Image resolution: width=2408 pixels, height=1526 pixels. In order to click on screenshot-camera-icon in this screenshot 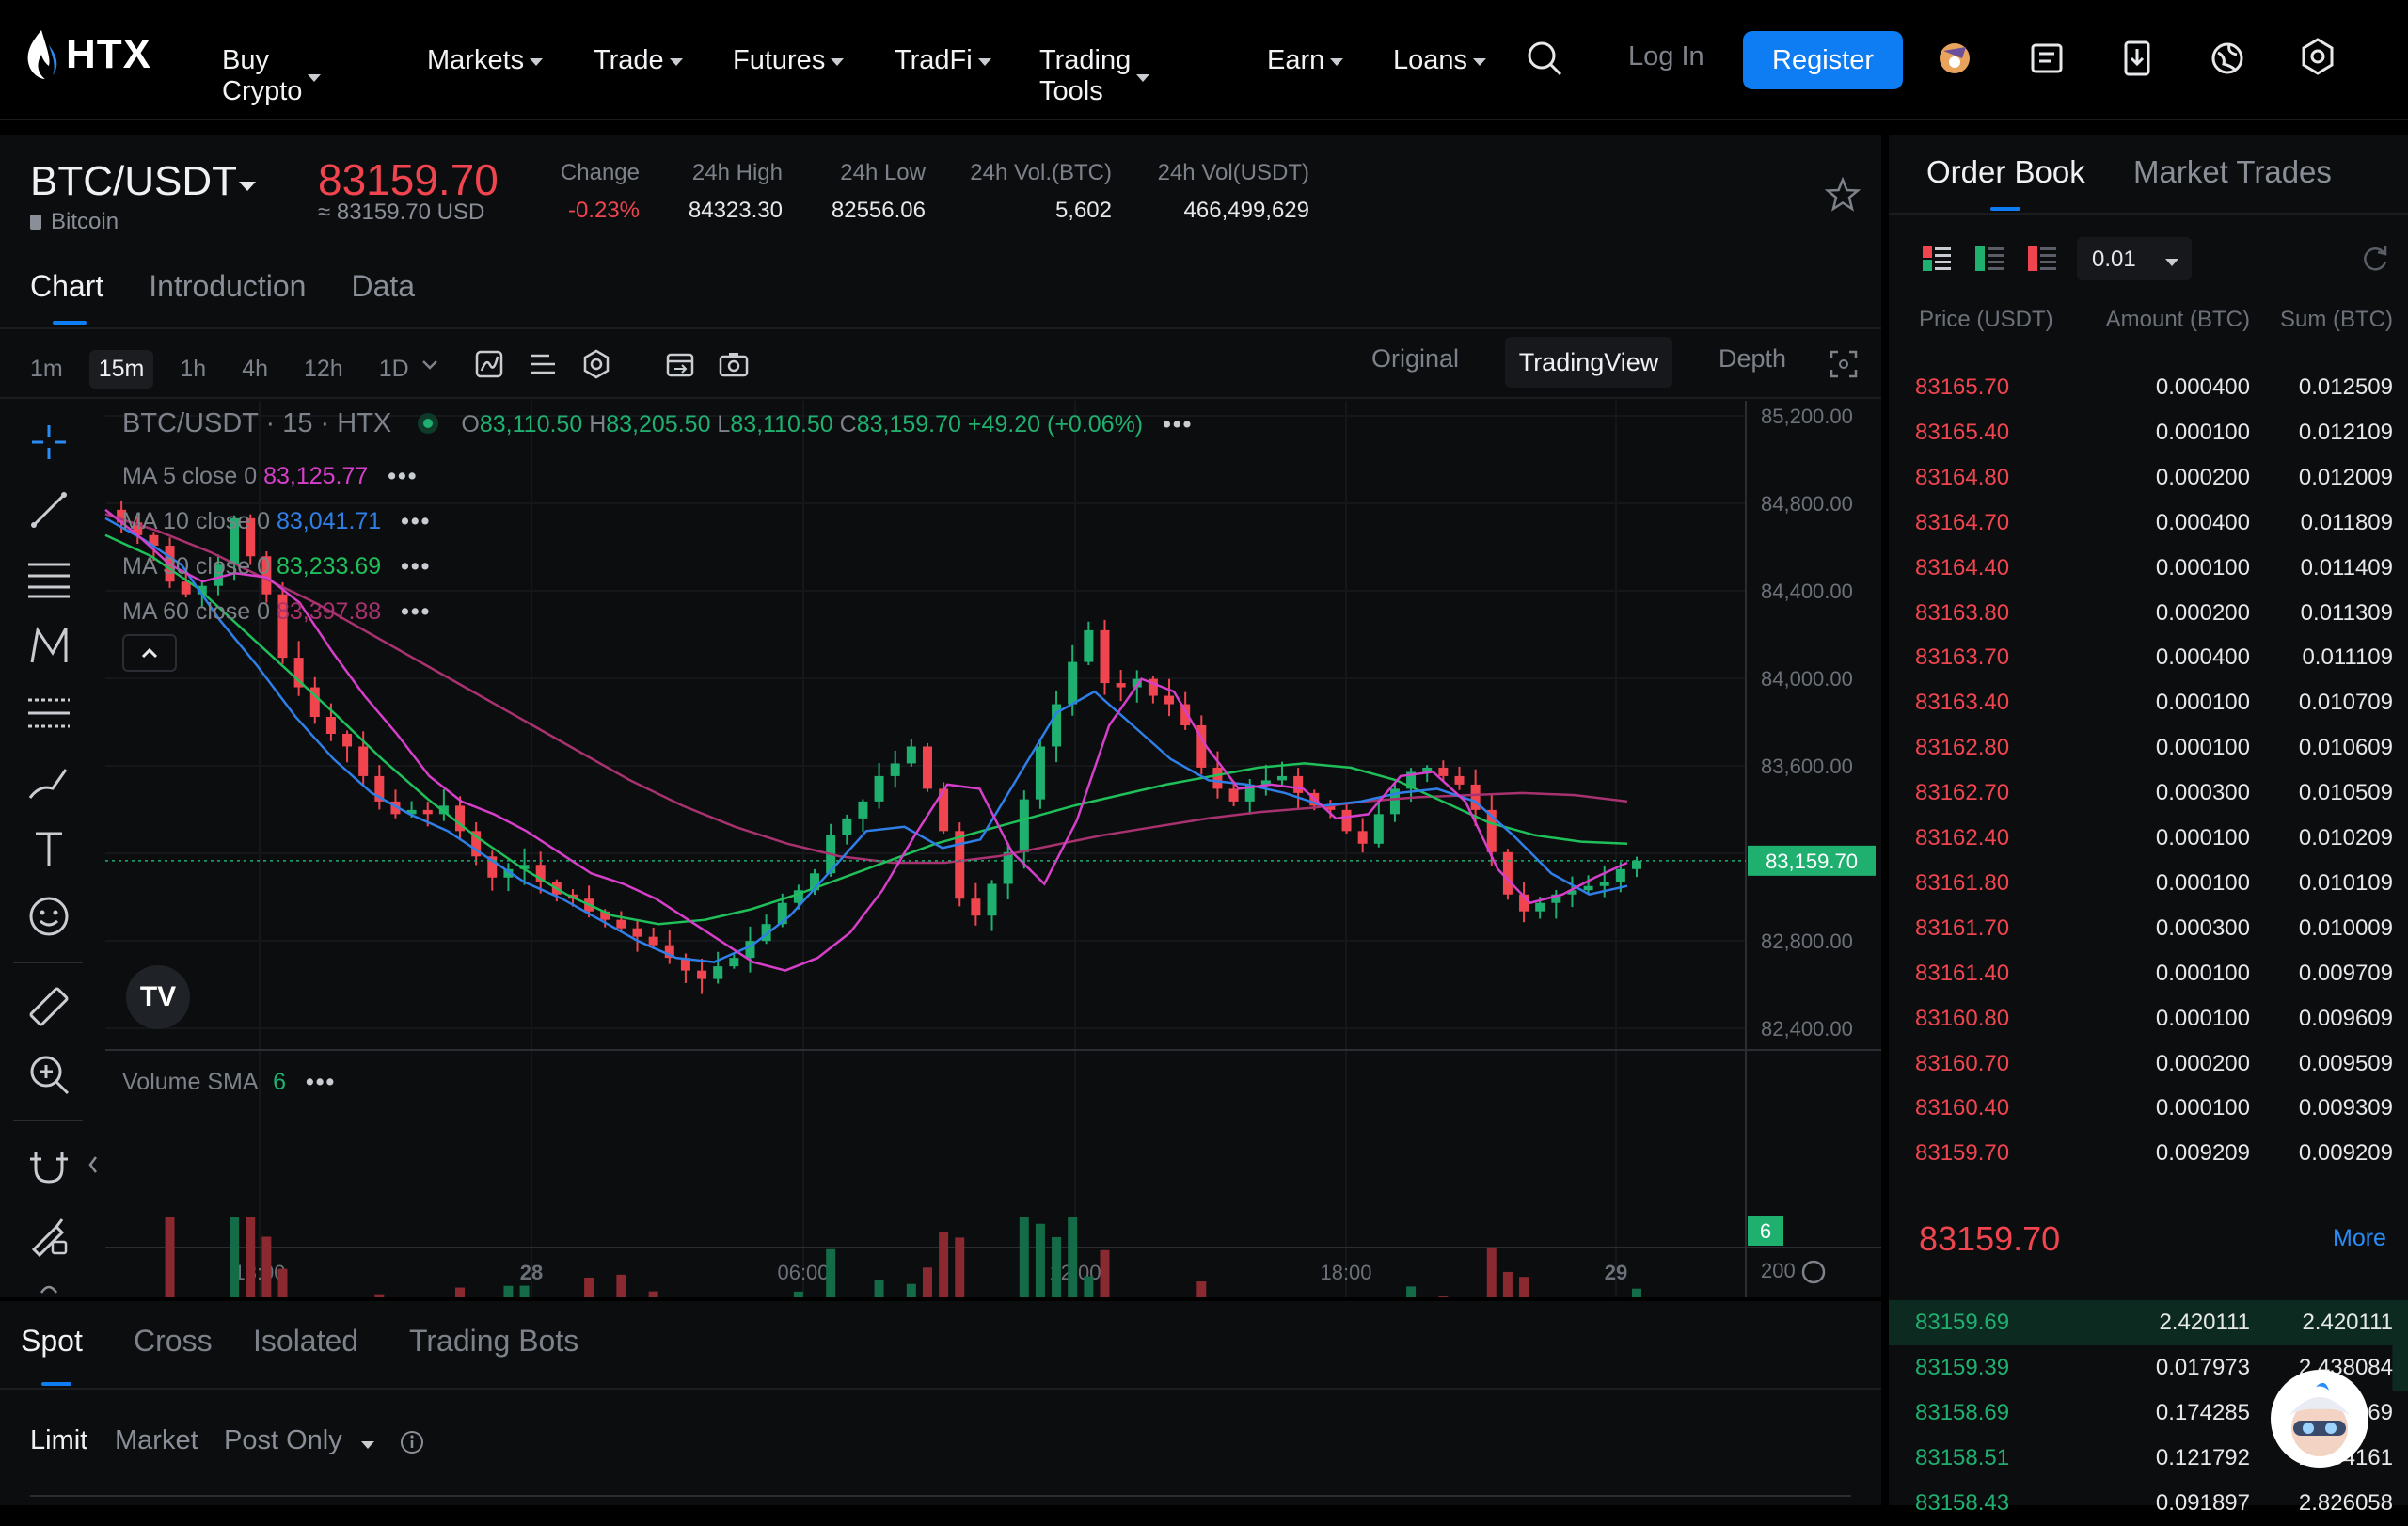, I will do `click(734, 364)`.